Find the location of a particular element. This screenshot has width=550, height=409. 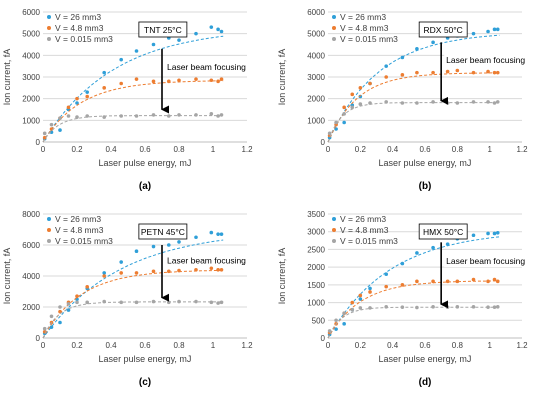

x-tick-label: 0.2 is located at coordinates (361, 345).